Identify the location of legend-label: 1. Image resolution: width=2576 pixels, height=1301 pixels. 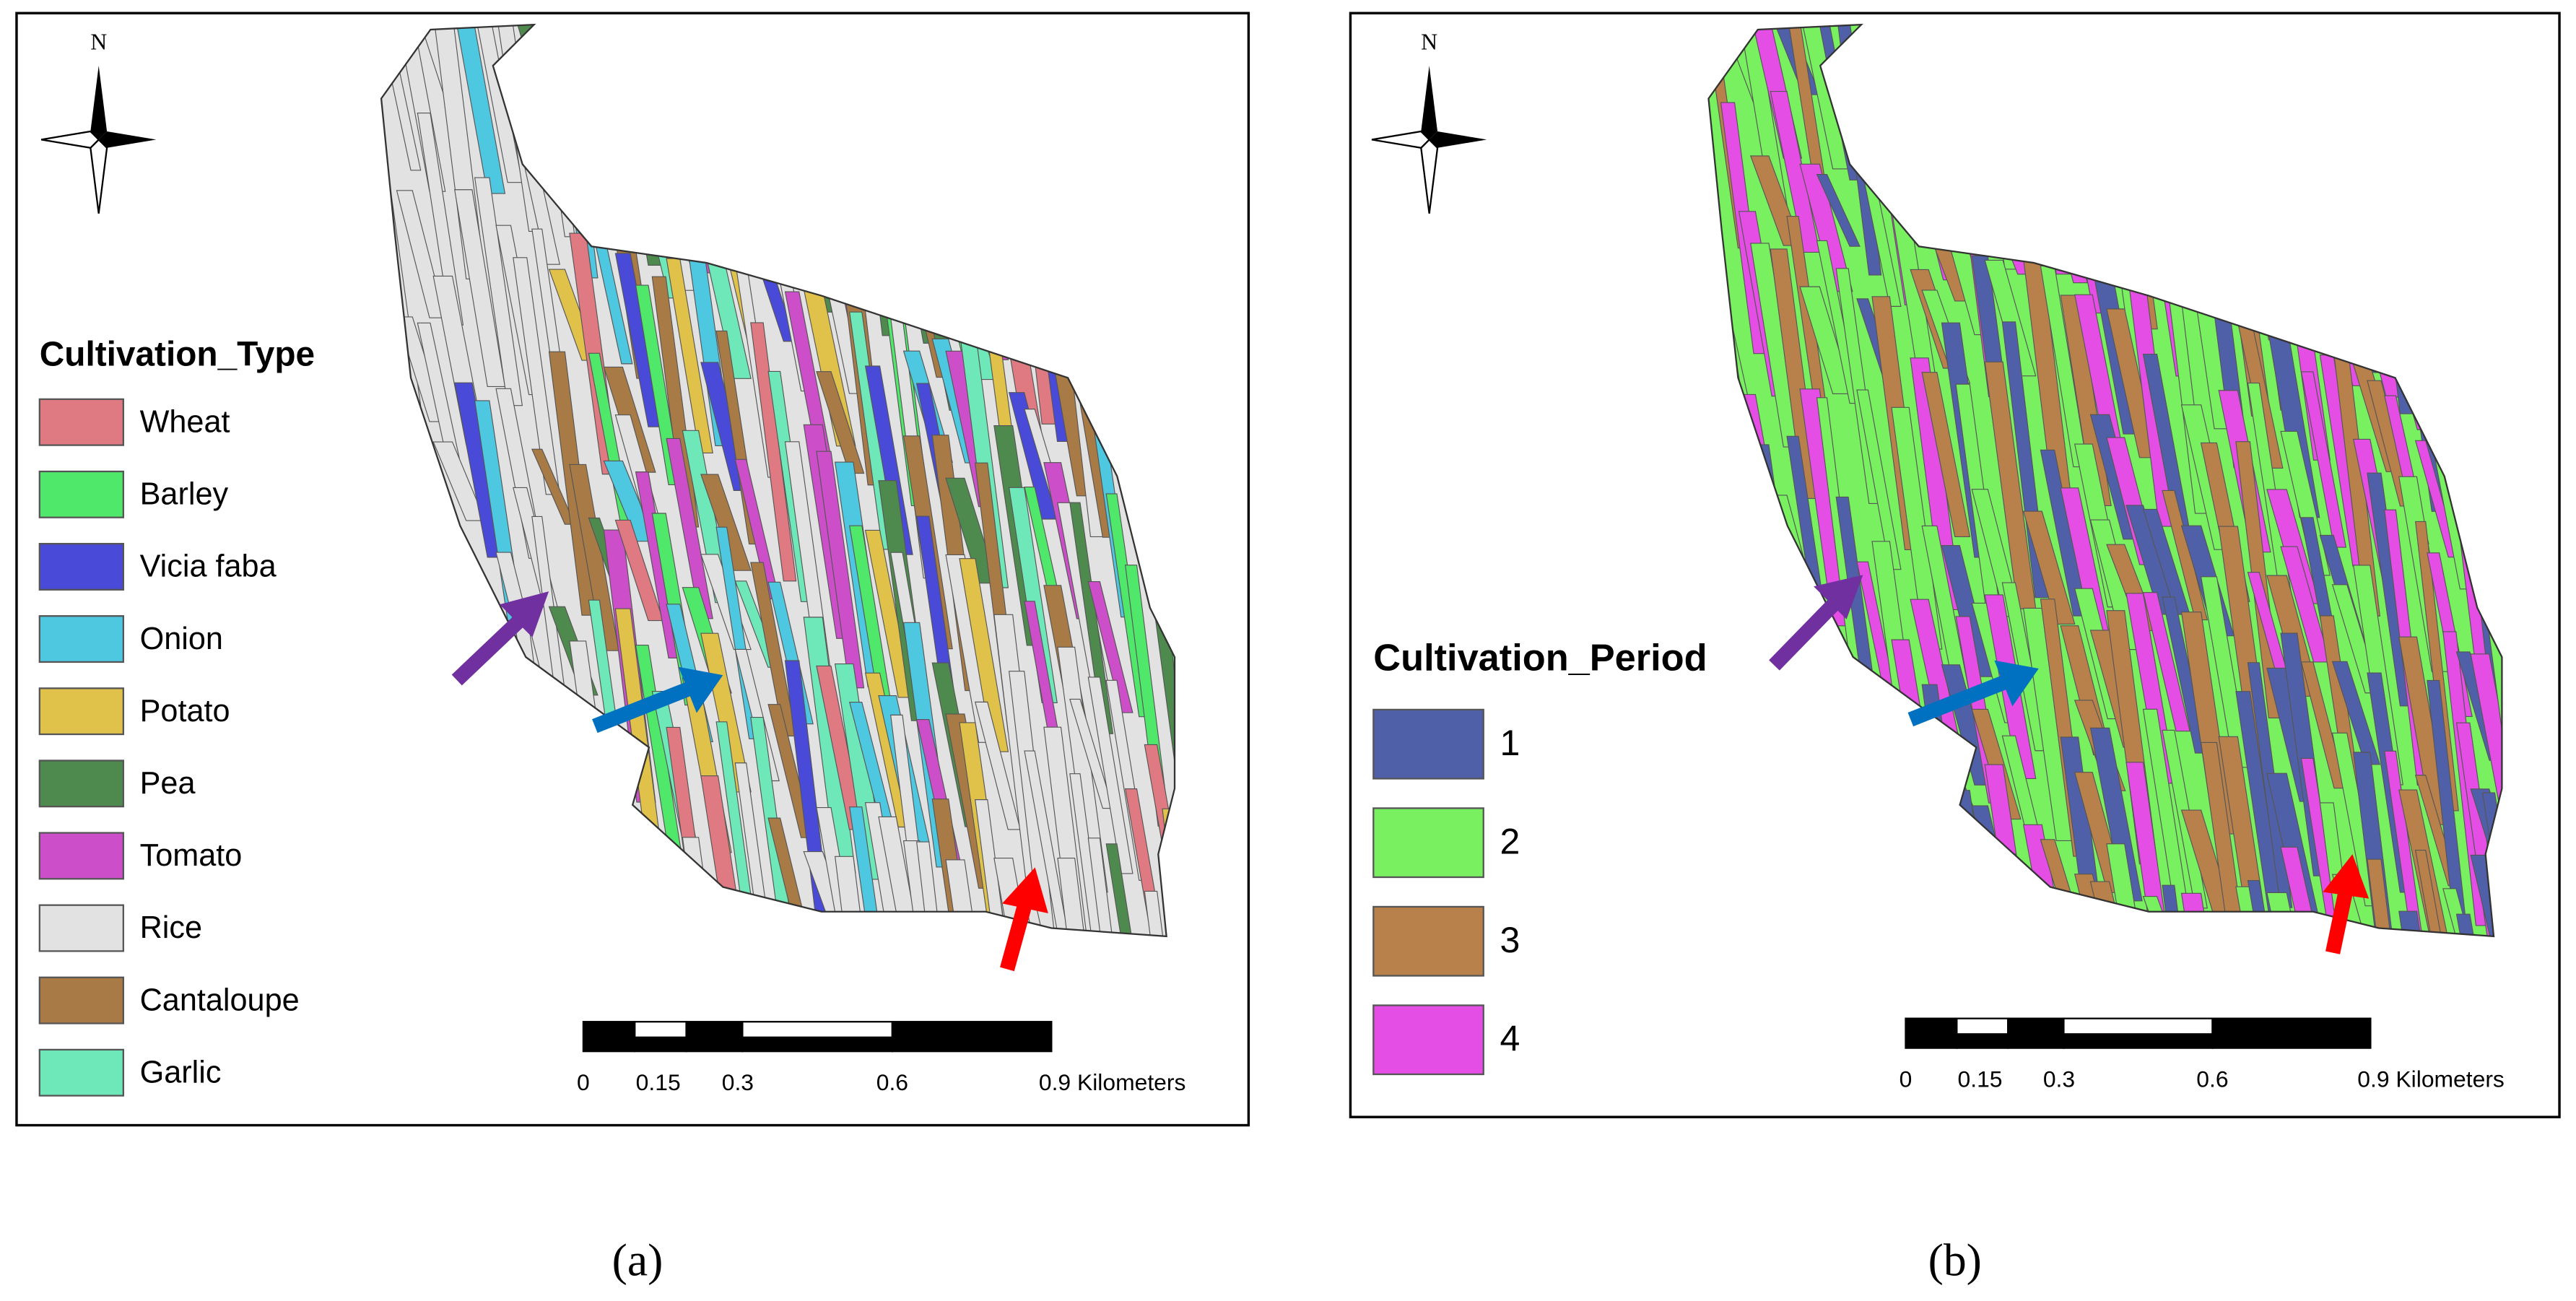
(1510, 743).